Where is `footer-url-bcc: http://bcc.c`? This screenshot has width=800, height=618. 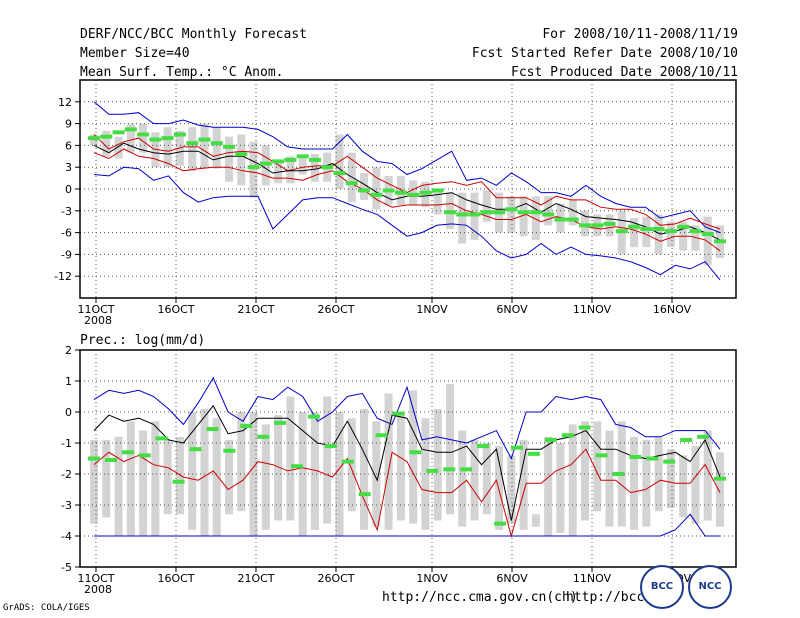
footer-url-bcc: http://bcc.c is located at coordinates (613, 597).